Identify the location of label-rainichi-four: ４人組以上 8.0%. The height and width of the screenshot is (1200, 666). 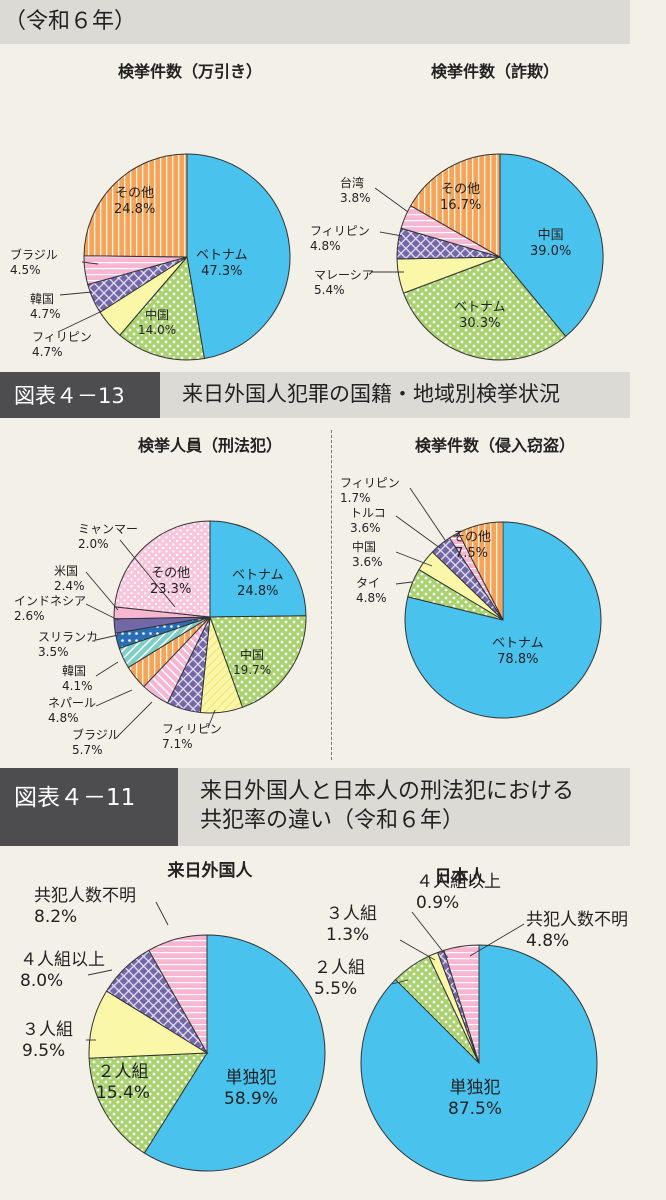
(62, 970).